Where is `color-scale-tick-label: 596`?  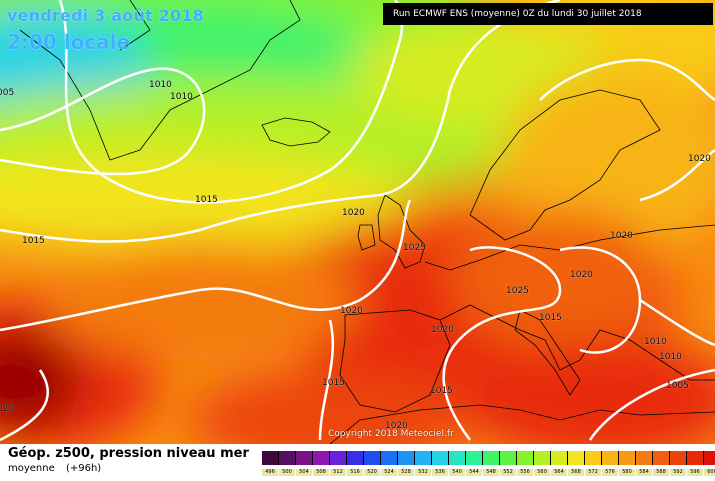
color-scale-tick-label: 596 is located at coordinates (695, 472).